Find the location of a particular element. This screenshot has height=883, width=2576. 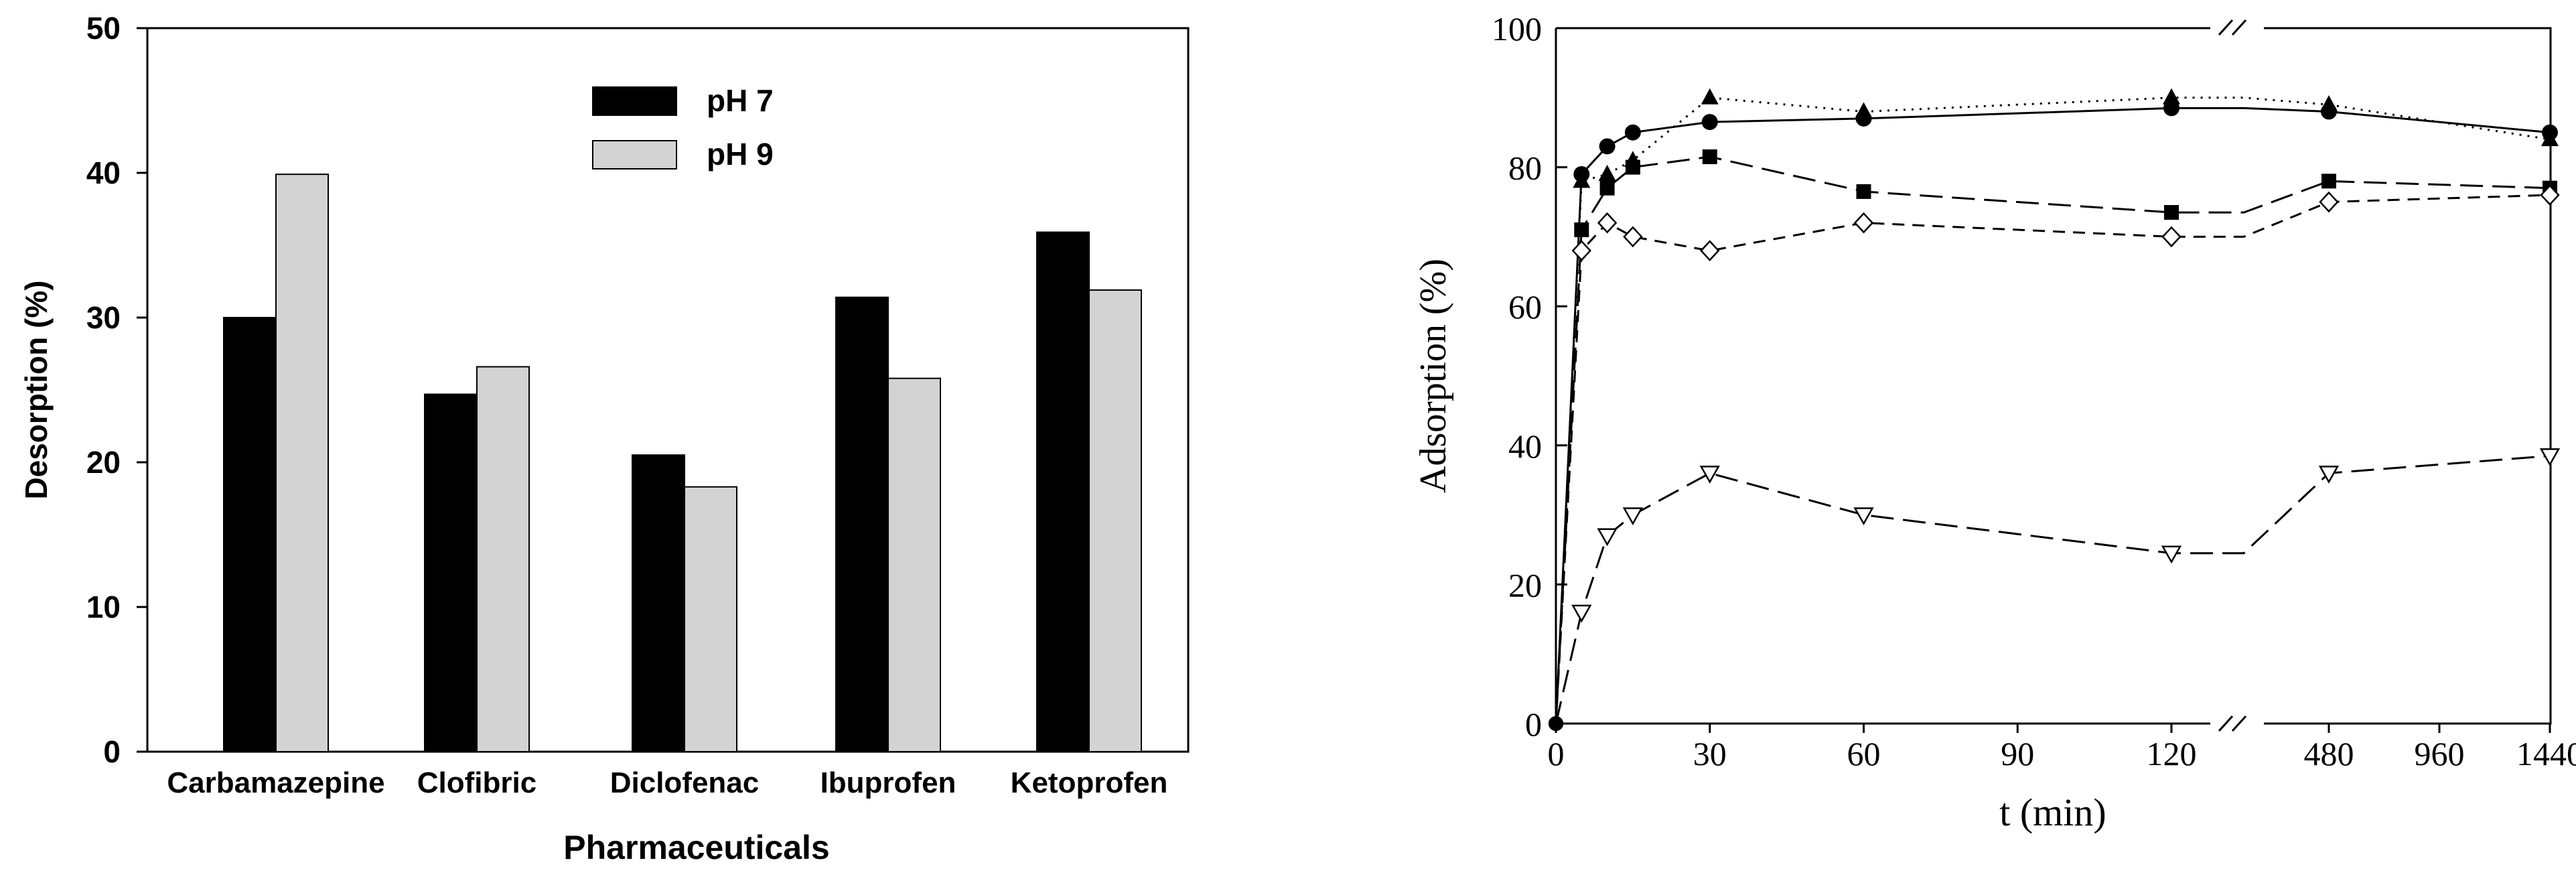

bar-diclofenac-ph9 is located at coordinates (710, 619).